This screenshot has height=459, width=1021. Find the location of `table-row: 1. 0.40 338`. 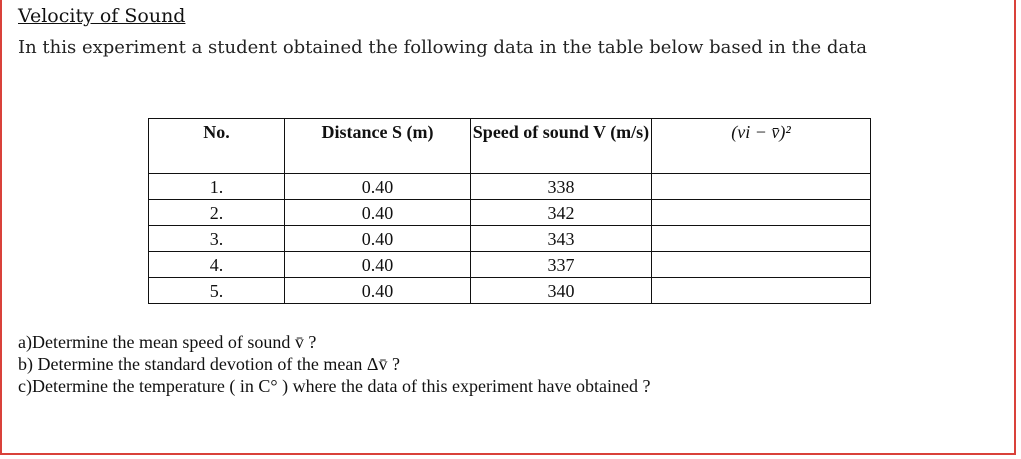

table-row: 1. 0.40 338 is located at coordinates (509, 186).